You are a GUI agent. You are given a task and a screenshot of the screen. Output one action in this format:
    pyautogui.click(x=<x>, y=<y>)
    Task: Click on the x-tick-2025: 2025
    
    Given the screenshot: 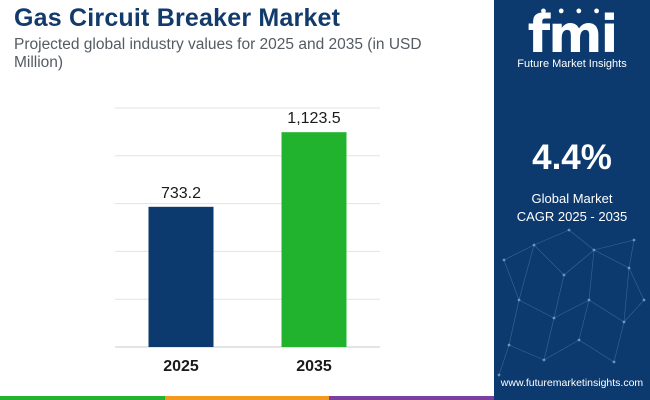 What is the action you would take?
    pyautogui.click(x=181, y=366)
    